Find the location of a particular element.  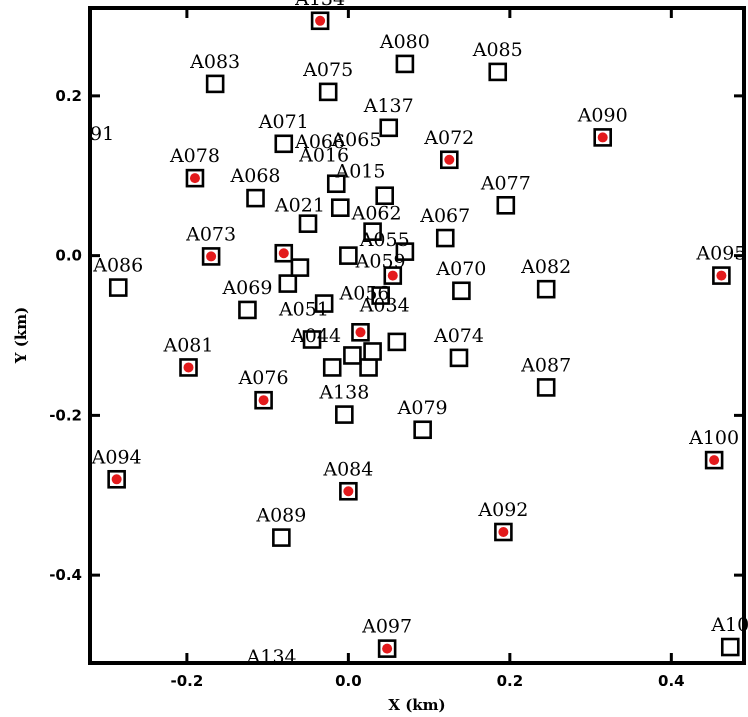

y-tick-label: 0.2 is located at coordinates (68, 96).